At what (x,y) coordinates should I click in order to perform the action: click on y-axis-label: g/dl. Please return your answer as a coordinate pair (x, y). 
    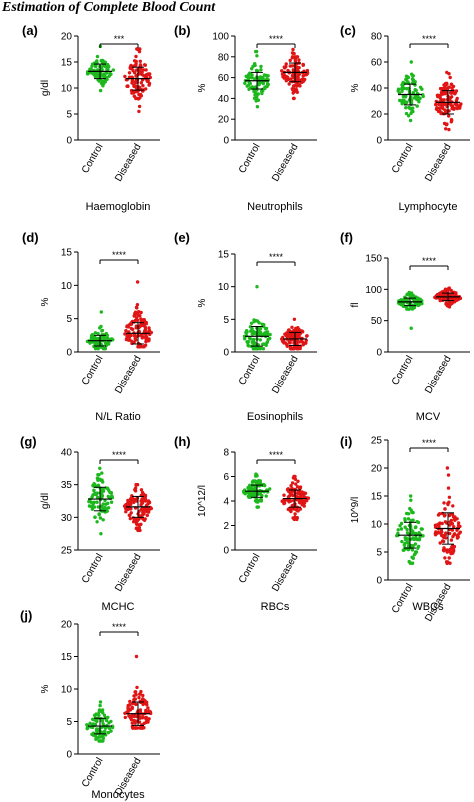
    Looking at the image, I should click on (45, 88).